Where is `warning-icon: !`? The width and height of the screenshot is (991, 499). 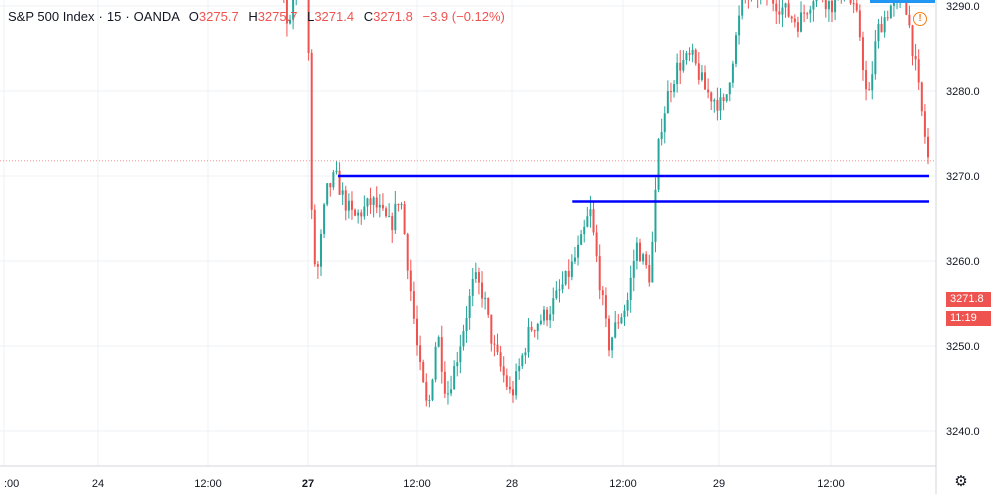
warning-icon: ! is located at coordinates (920, 19).